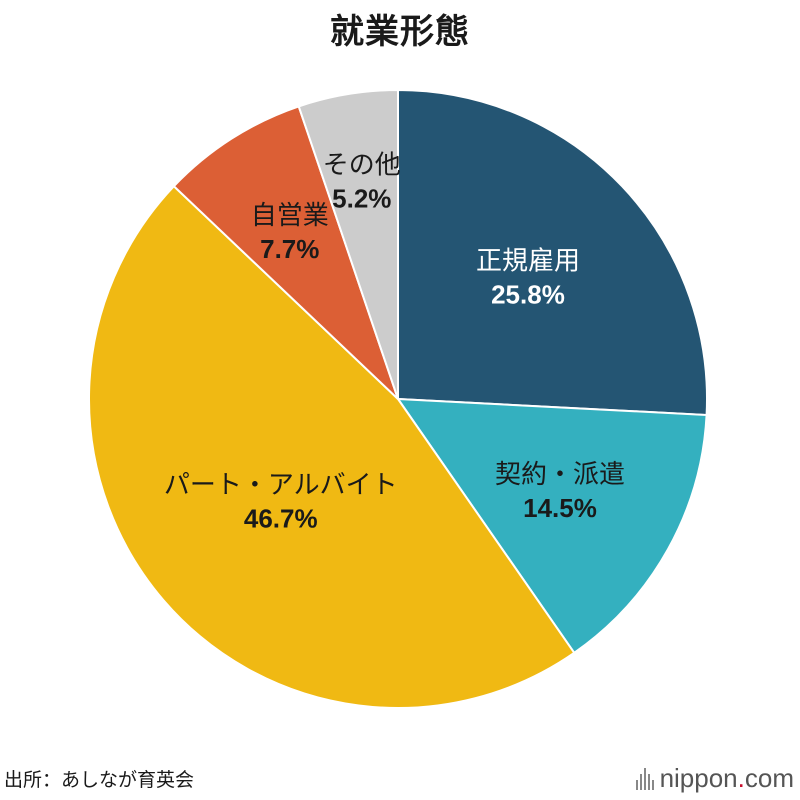  I want to click on brand-bars-icon, so click(644, 778).